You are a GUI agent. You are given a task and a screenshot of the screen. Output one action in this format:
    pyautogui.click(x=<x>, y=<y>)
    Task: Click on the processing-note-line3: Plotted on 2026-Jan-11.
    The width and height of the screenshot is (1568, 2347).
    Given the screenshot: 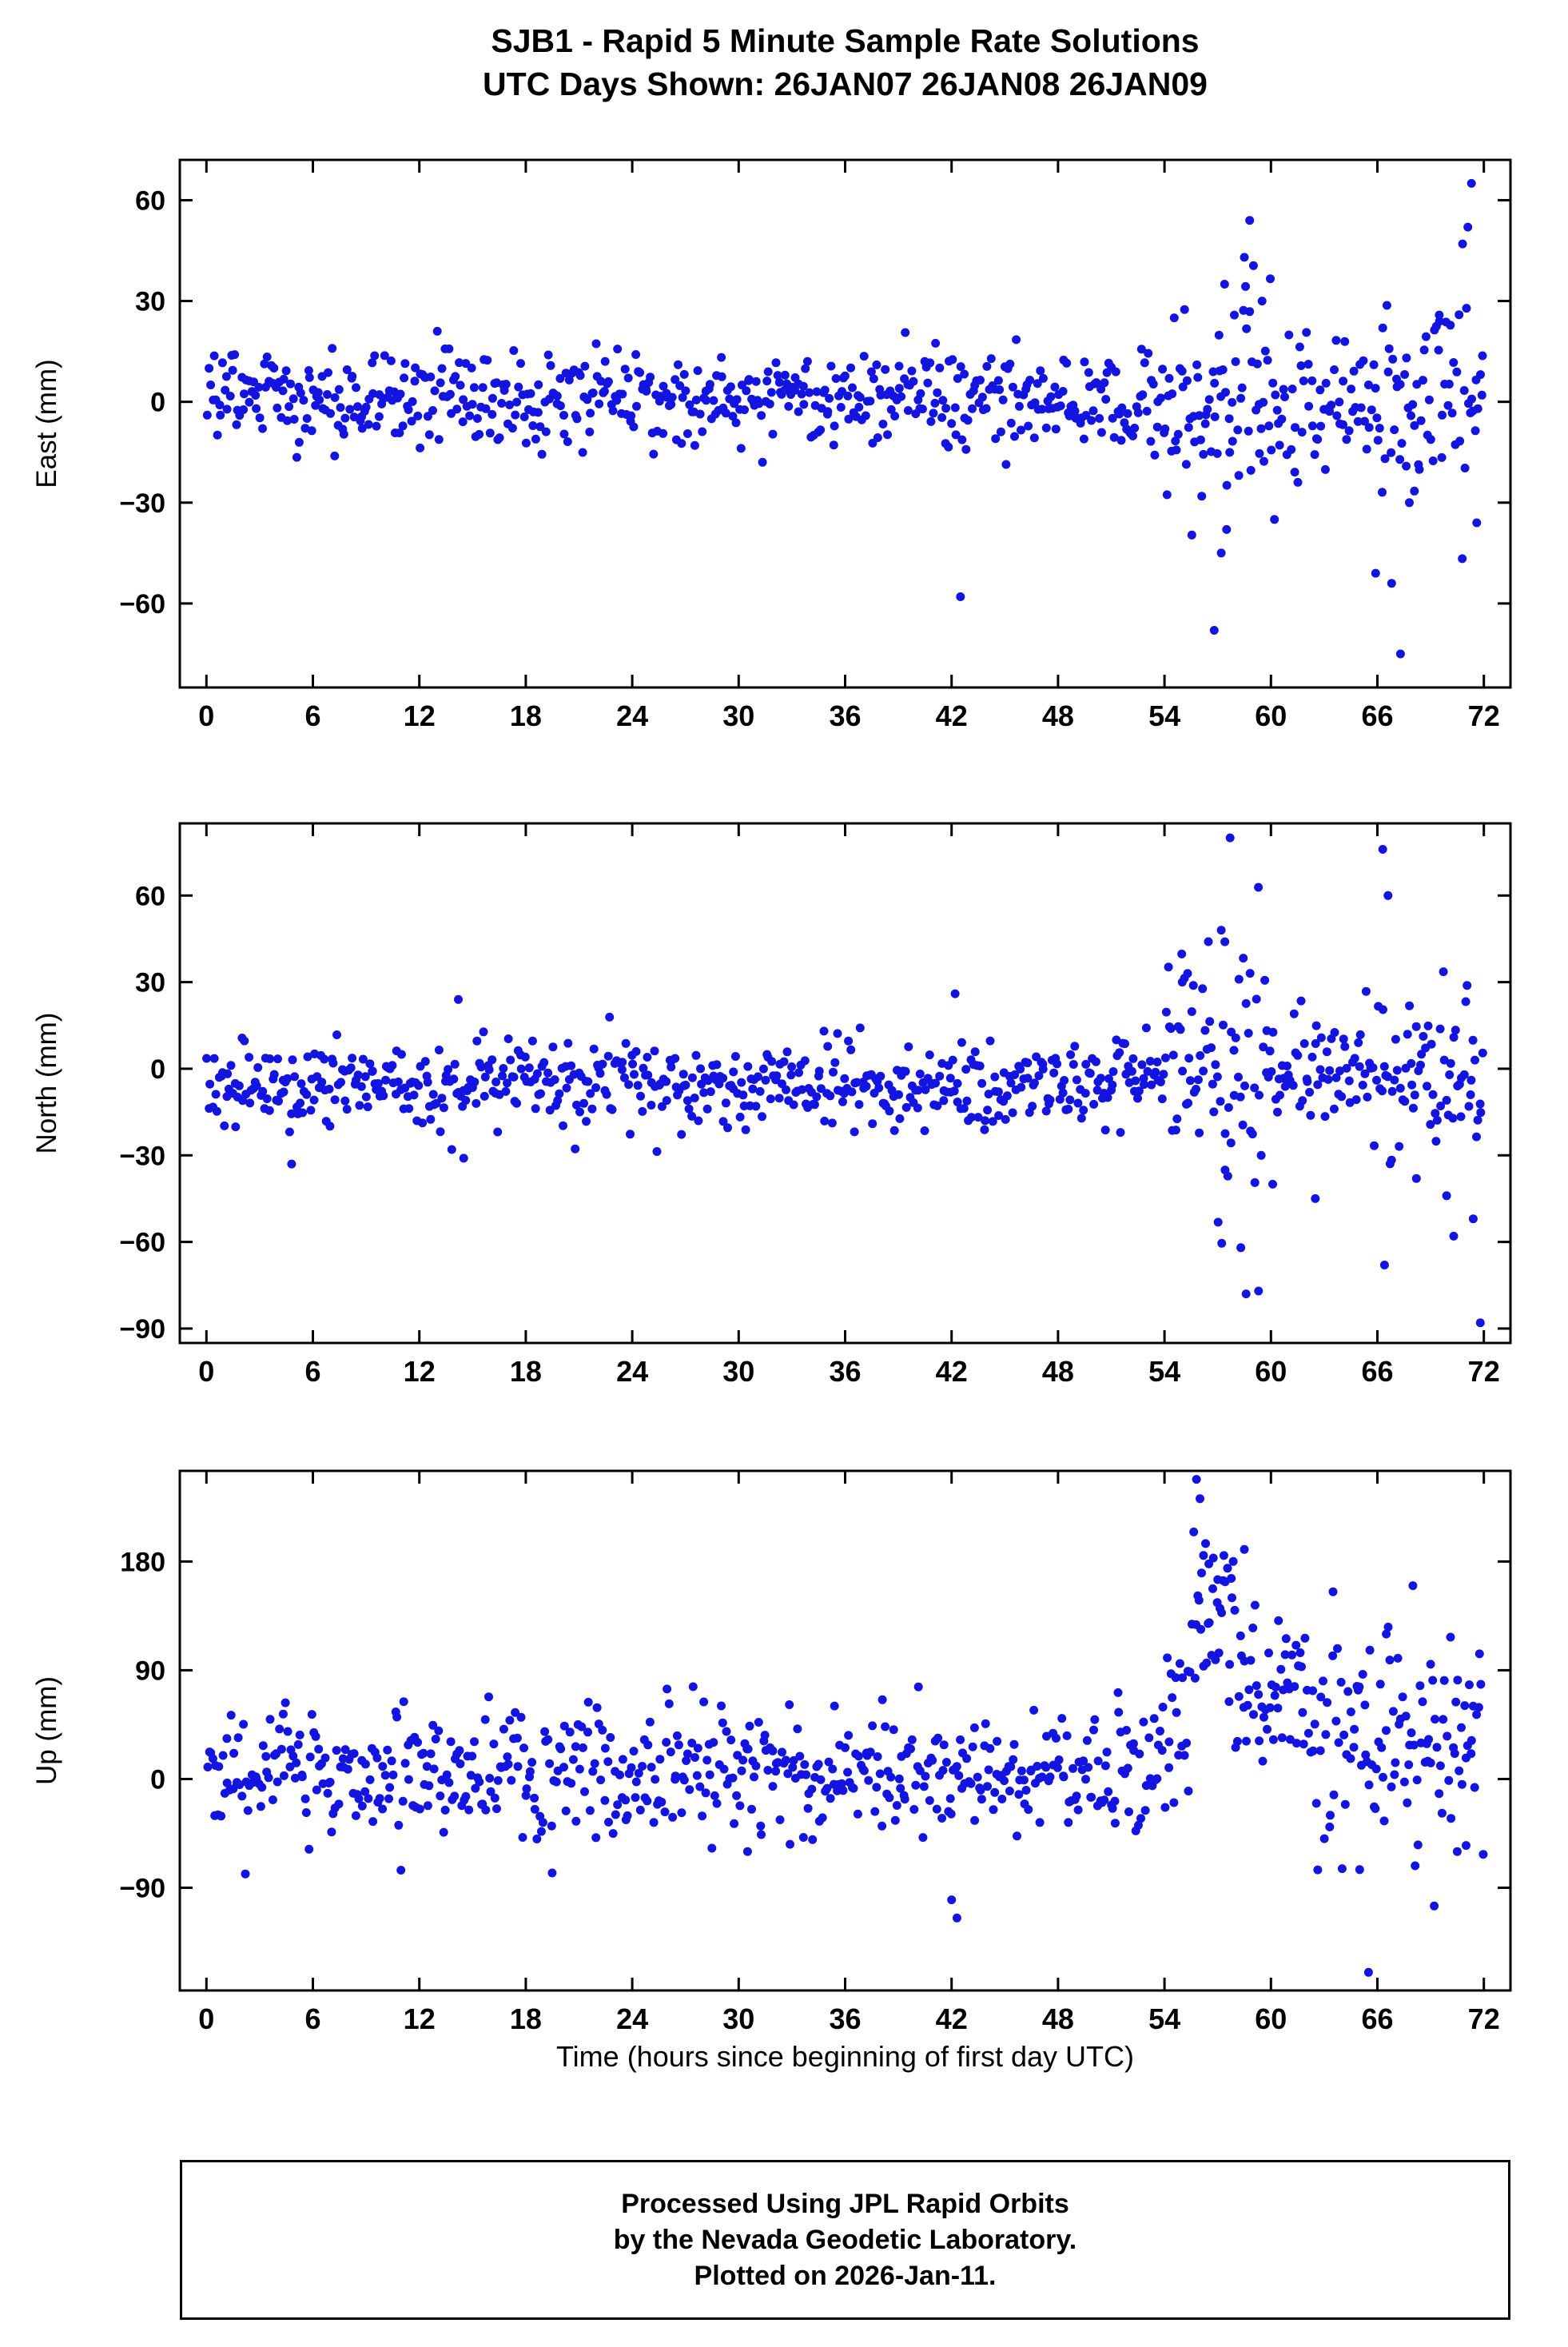 What is the action you would take?
    pyautogui.click(x=845, y=2276)
    